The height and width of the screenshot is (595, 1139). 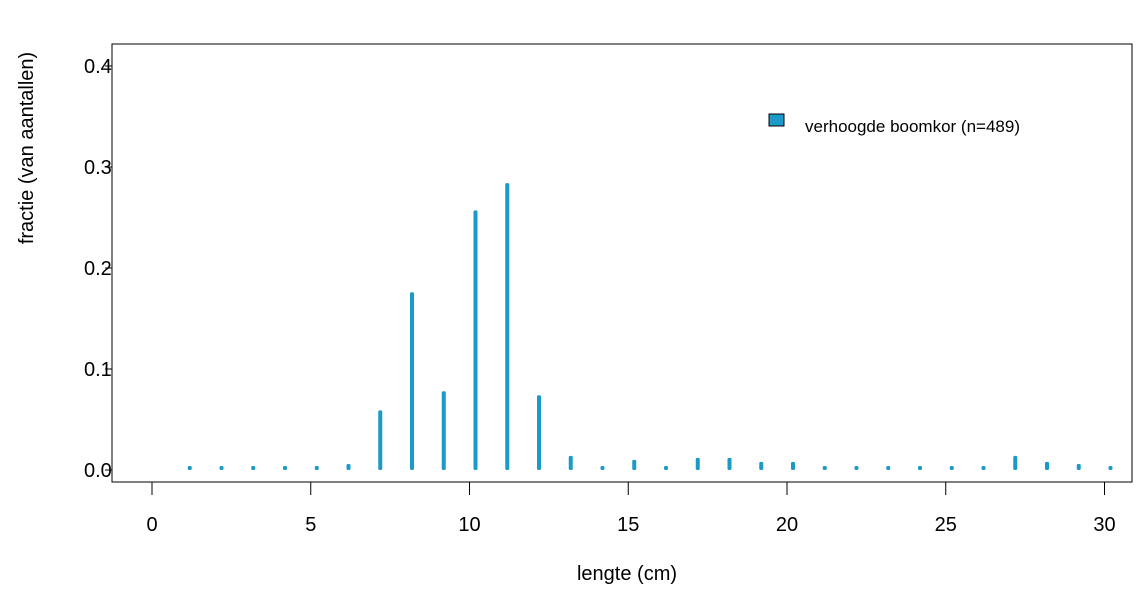 I want to click on y-tick-label: 0.2, so click(x=98, y=269).